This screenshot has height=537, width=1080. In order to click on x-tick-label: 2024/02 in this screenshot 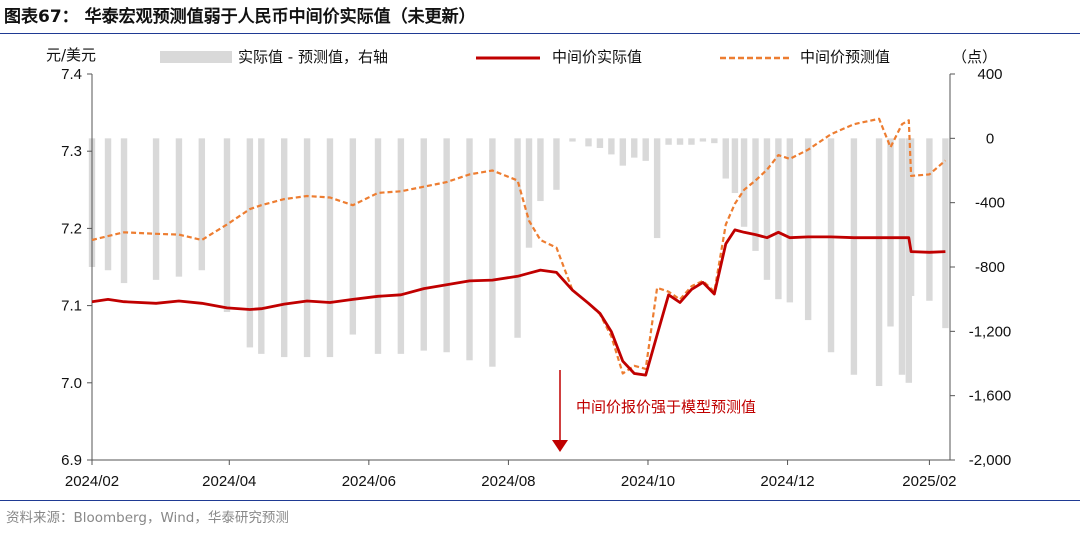, I will do `click(92, 481)`.